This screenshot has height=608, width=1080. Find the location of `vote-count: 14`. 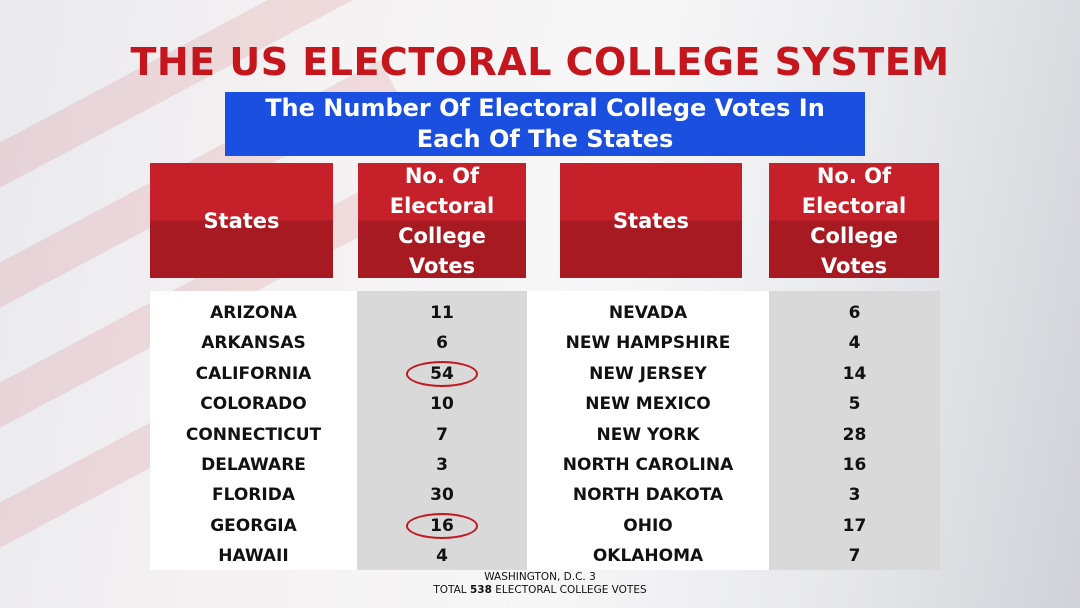

vote-count: 14 is located at coordinates (854, 373).